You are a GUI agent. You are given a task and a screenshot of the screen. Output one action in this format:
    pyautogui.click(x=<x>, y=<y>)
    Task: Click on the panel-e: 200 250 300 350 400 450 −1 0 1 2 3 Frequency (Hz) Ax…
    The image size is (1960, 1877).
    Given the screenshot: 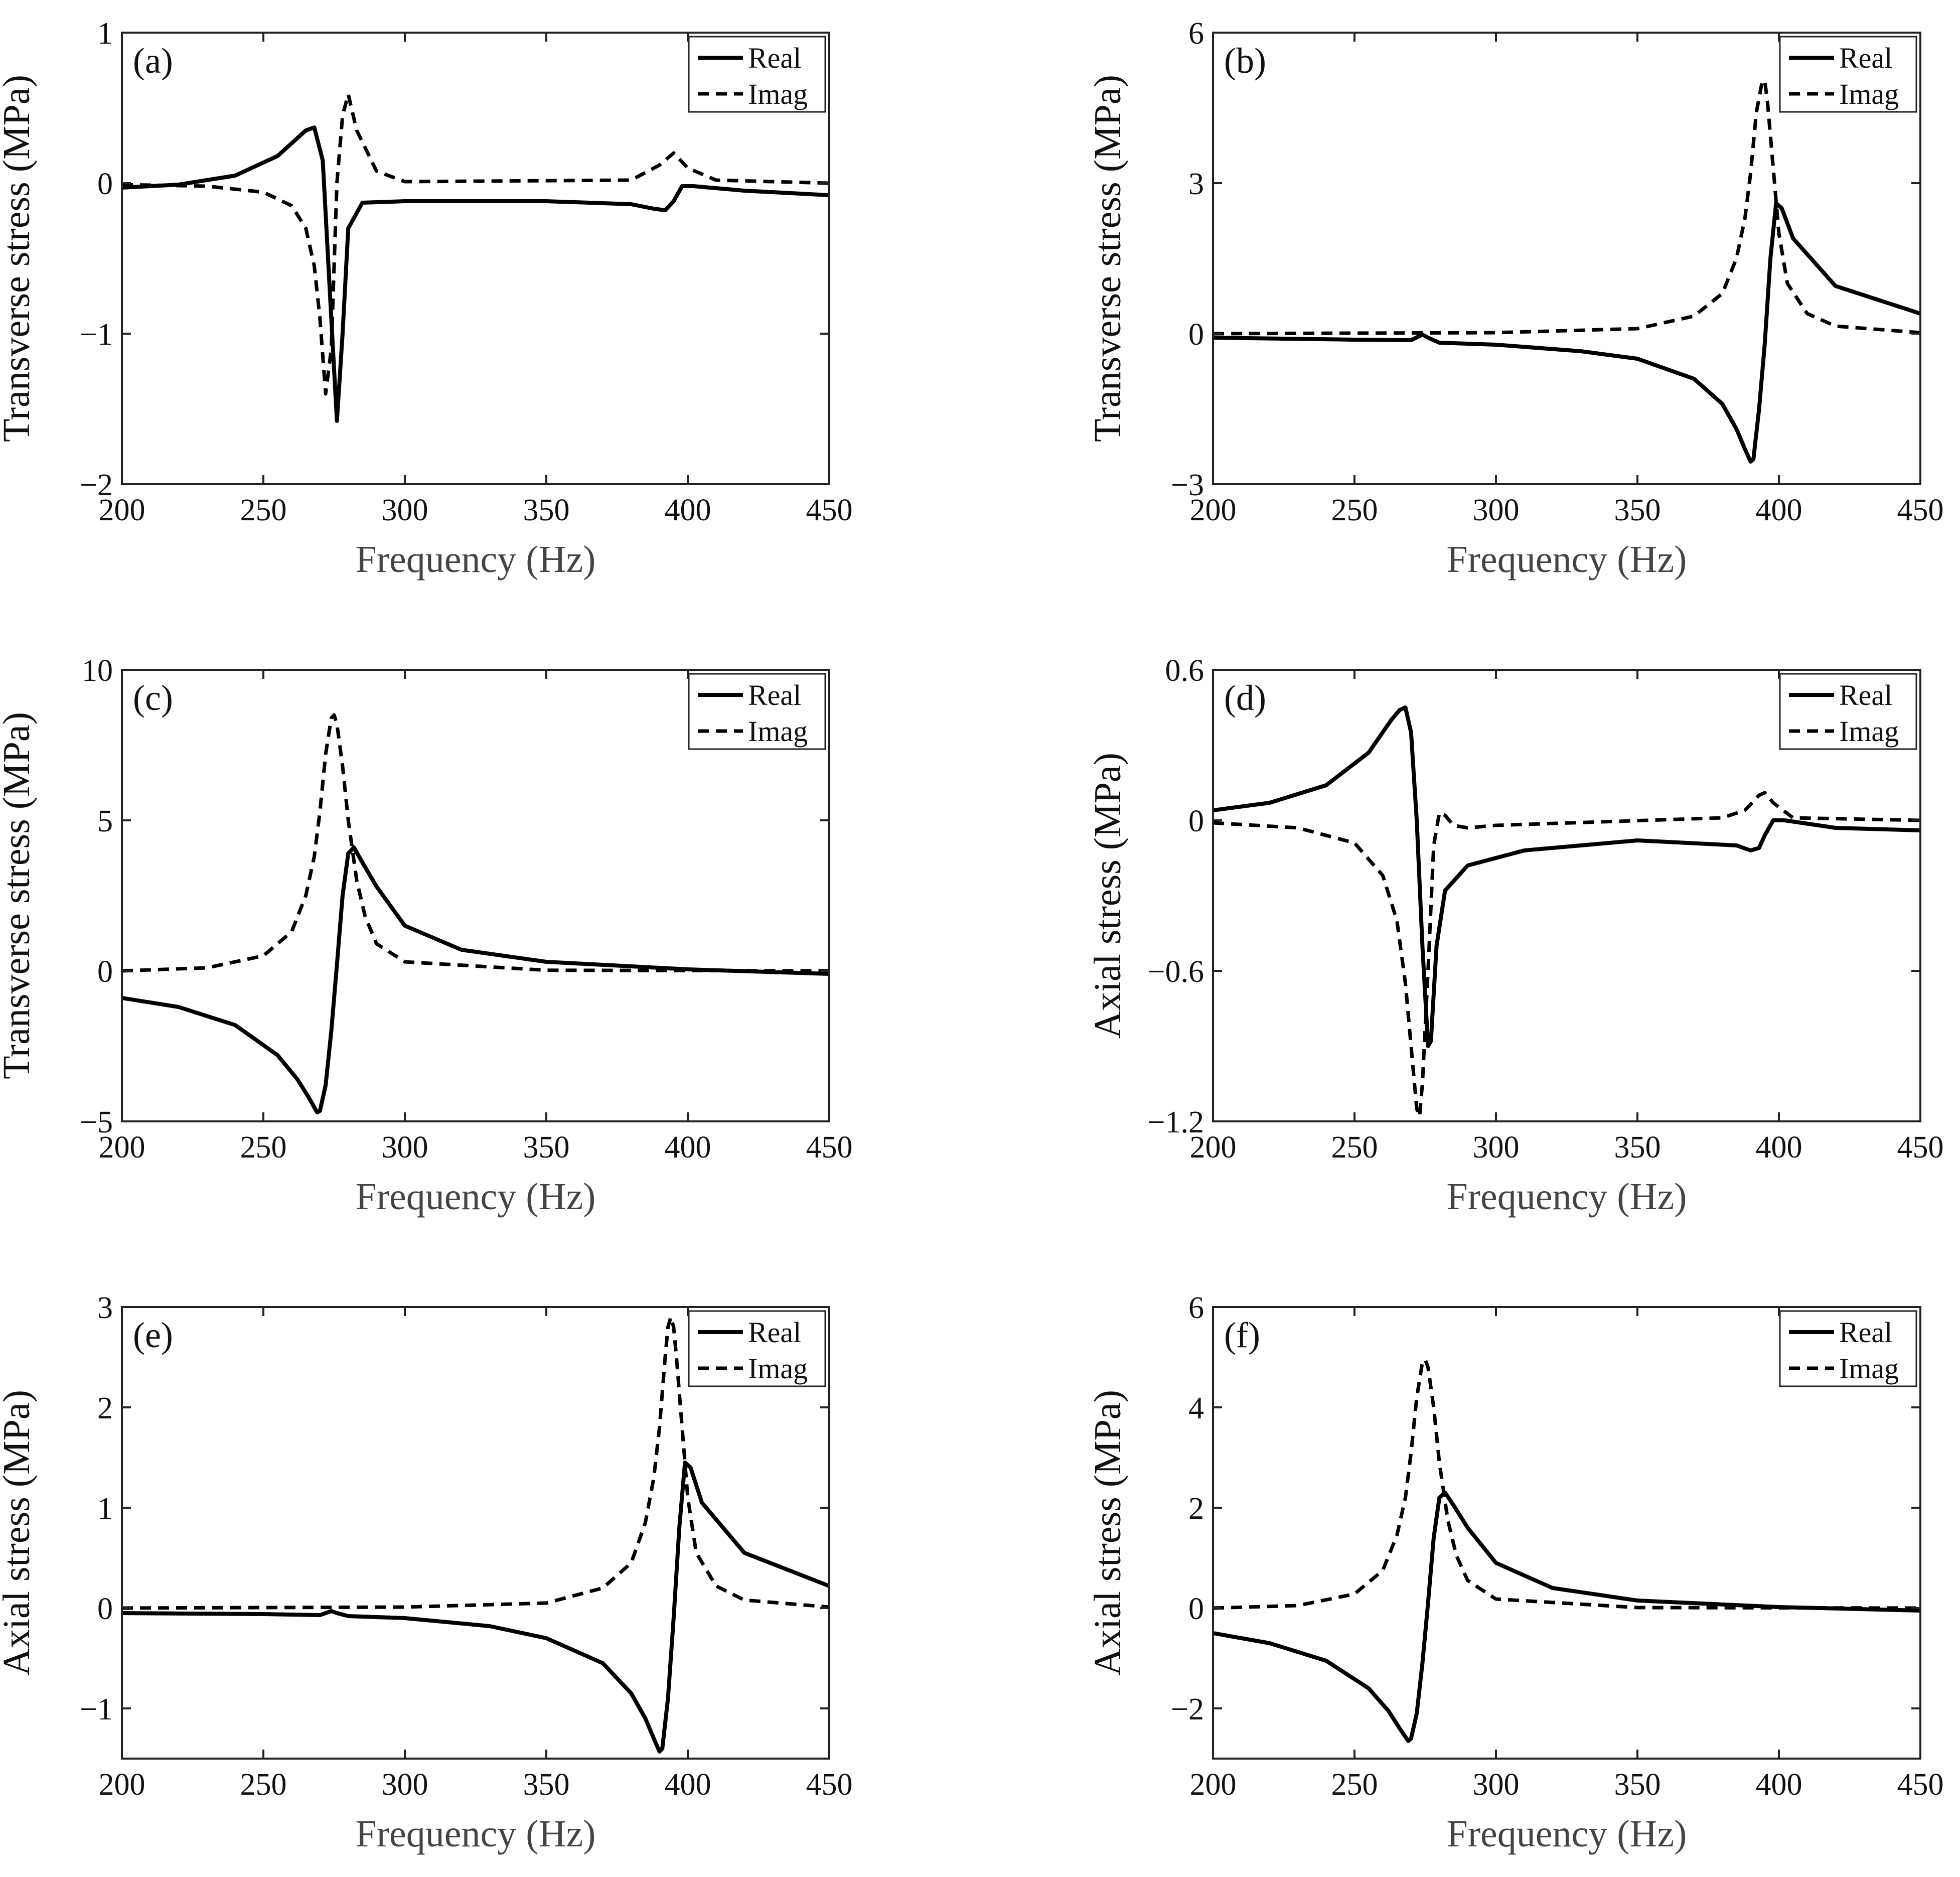 What is the action you would take?
    pyautogui.click(x=426, y=1573)
    